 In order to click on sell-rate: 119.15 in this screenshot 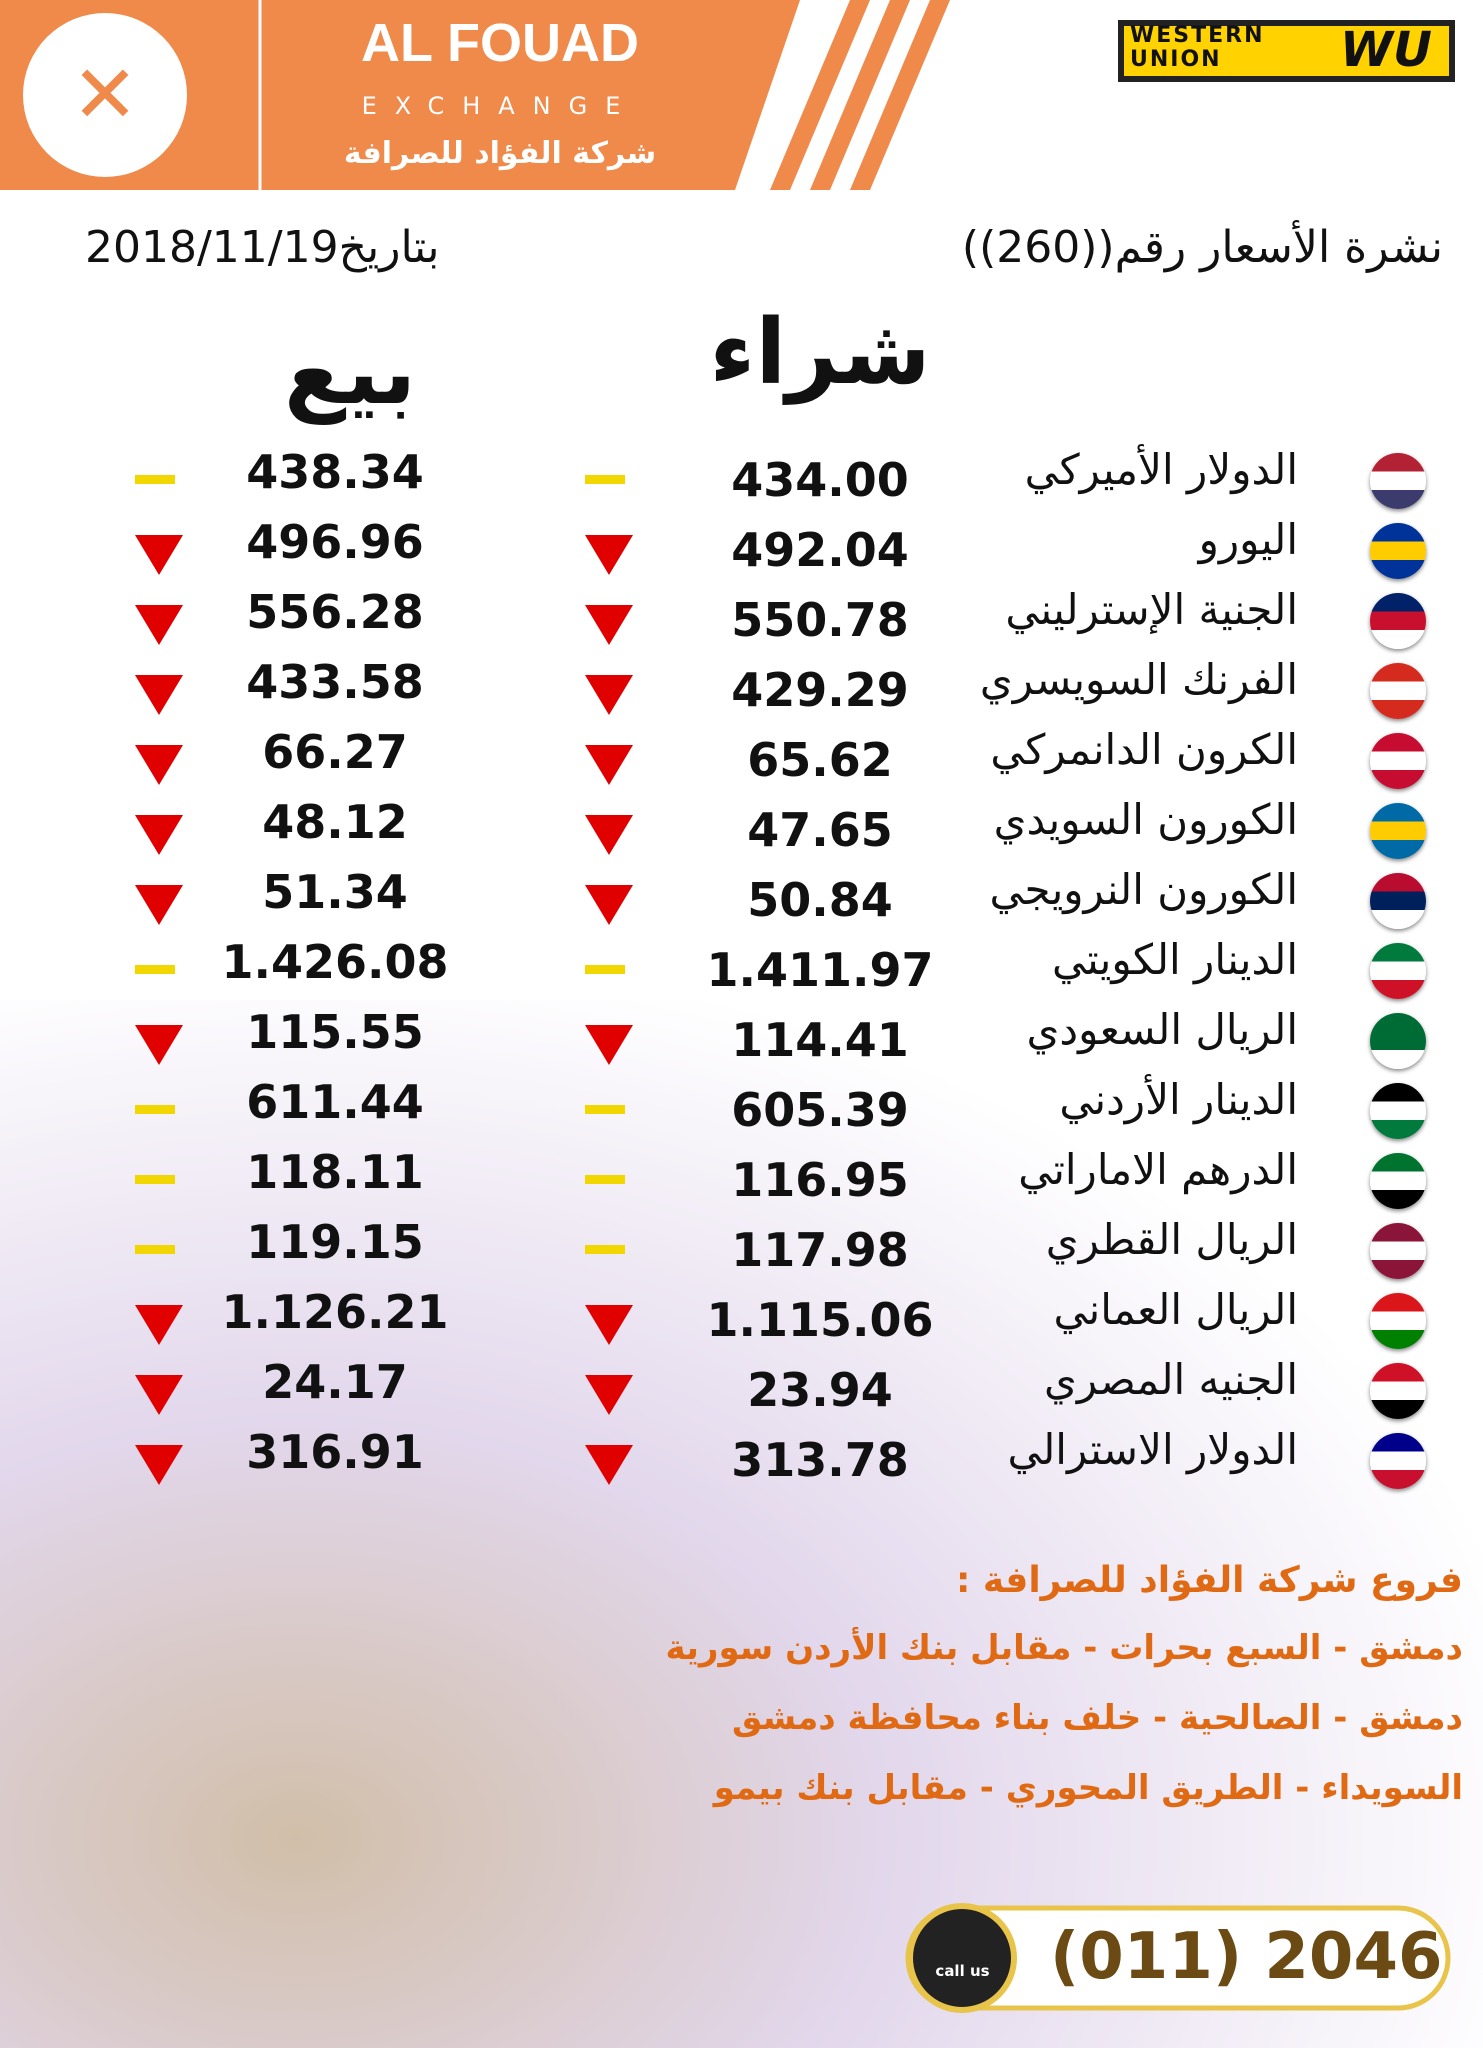, I will do `click(335, 1242)`.